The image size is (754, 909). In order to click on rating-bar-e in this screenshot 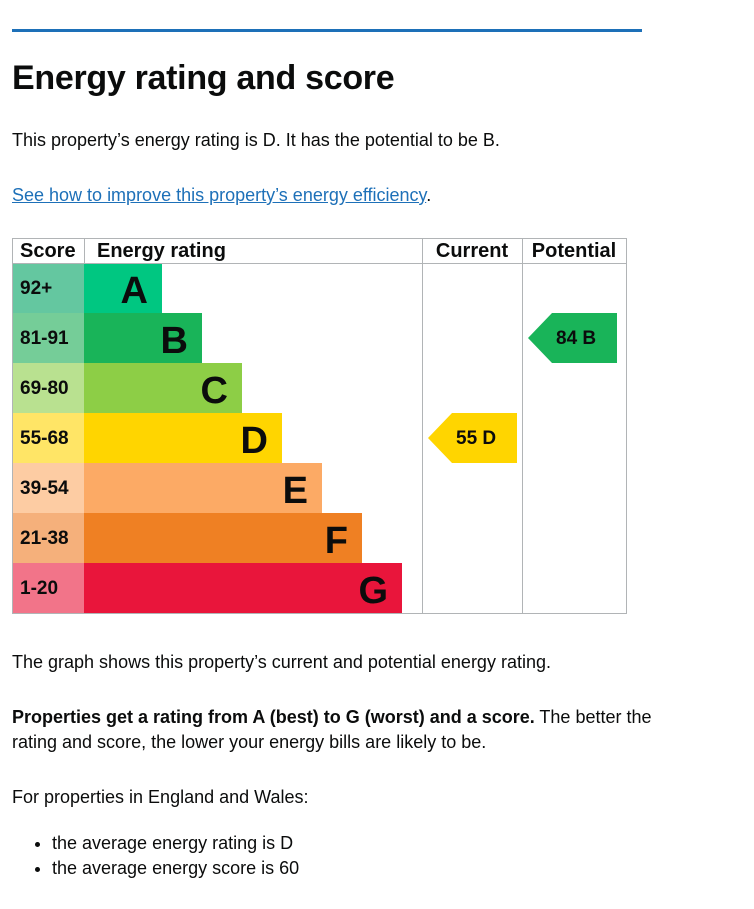, I will do `click(203, 488)`.